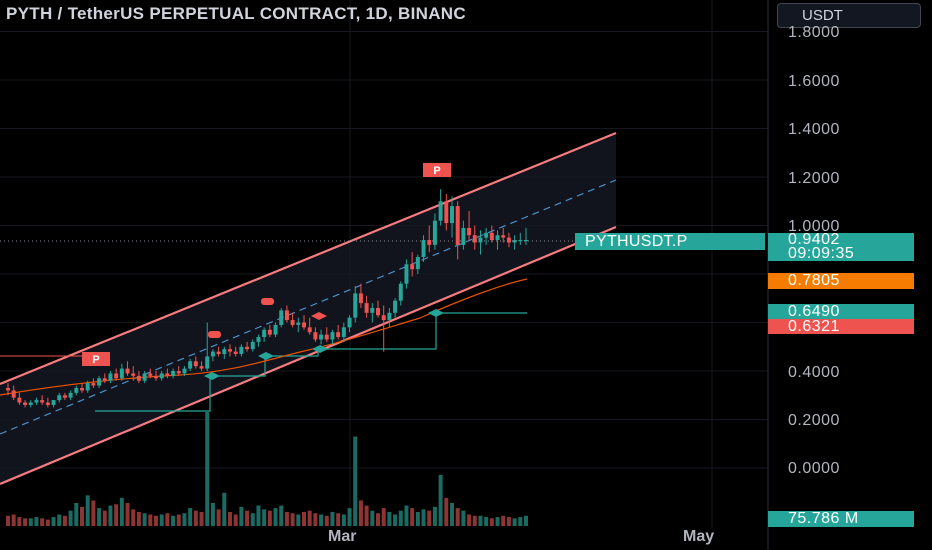 This screenshot has height=550, width=932. What do you see at coordinates (841, 281) in the screenshot?
I see `moving-average-tag: 0.7805` at bounding box center [841, 281].